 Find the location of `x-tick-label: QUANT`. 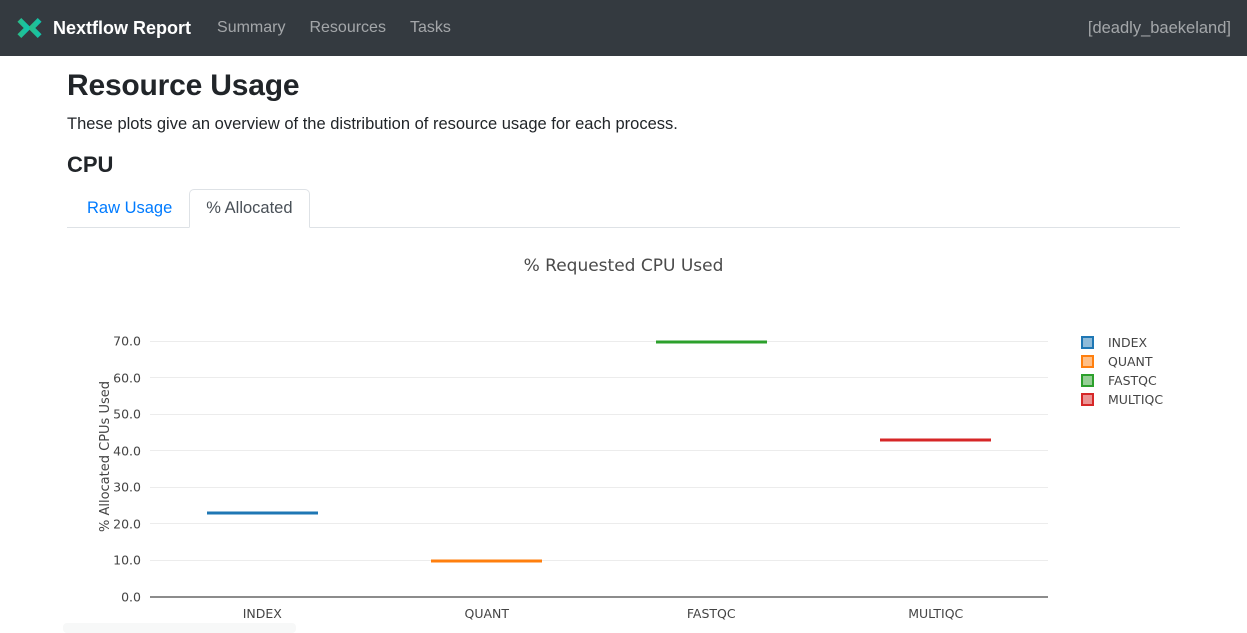

x-tick-label: QUANT is located at coordinates (487, 614).